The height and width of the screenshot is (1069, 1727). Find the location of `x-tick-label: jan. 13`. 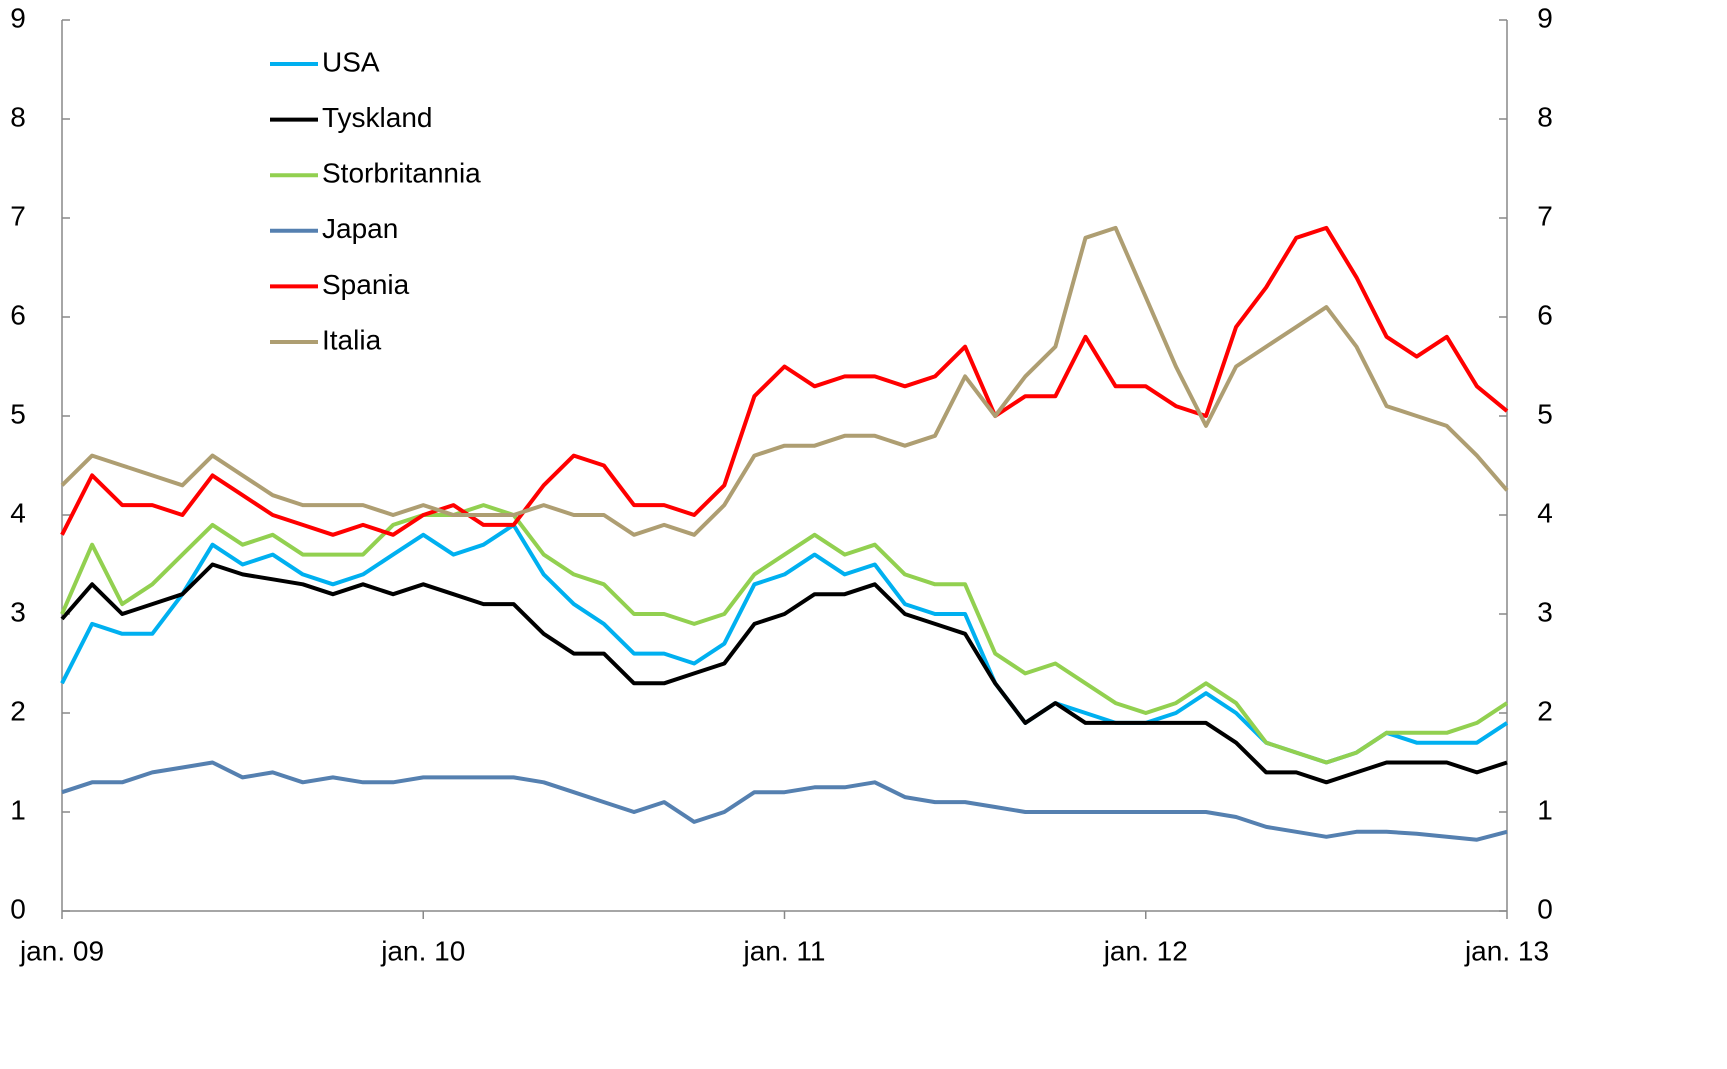

x-tick-label: jan. 13 is located at coordinates (1506, 950).